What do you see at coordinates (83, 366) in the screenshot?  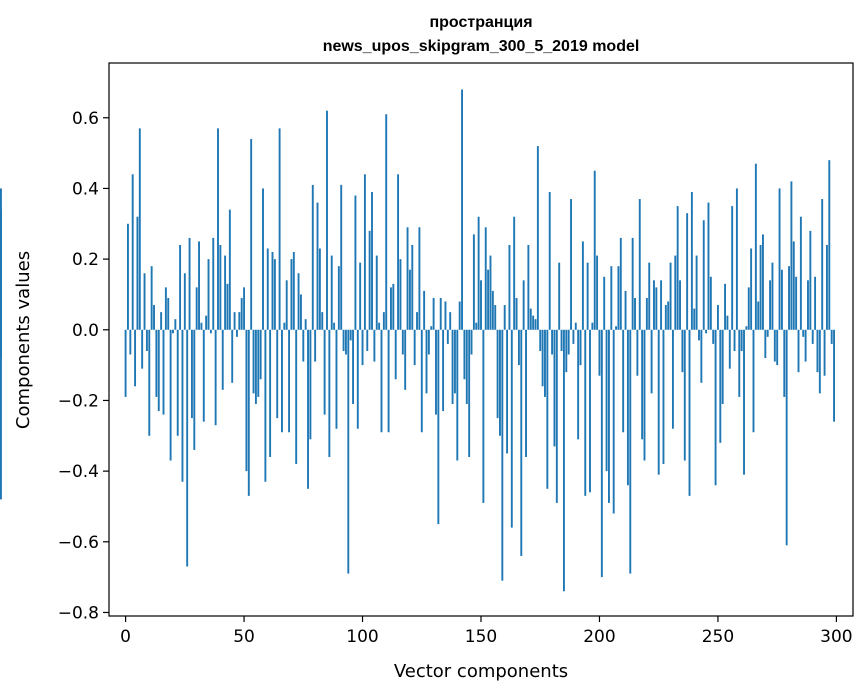 I see `y-axis-ticks: −0.8 −0.6 −0.4 −0.2 0.0 0.2 0.4 0.6` at bounding box center [83, 366].